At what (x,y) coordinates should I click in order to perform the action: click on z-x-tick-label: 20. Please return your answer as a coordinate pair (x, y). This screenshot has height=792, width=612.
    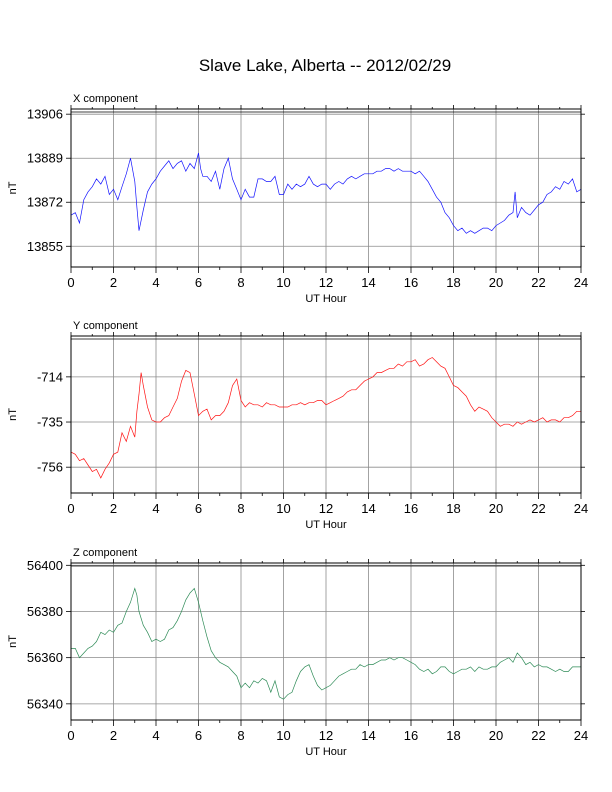
    Looking at the image, I should click on (496, 735).